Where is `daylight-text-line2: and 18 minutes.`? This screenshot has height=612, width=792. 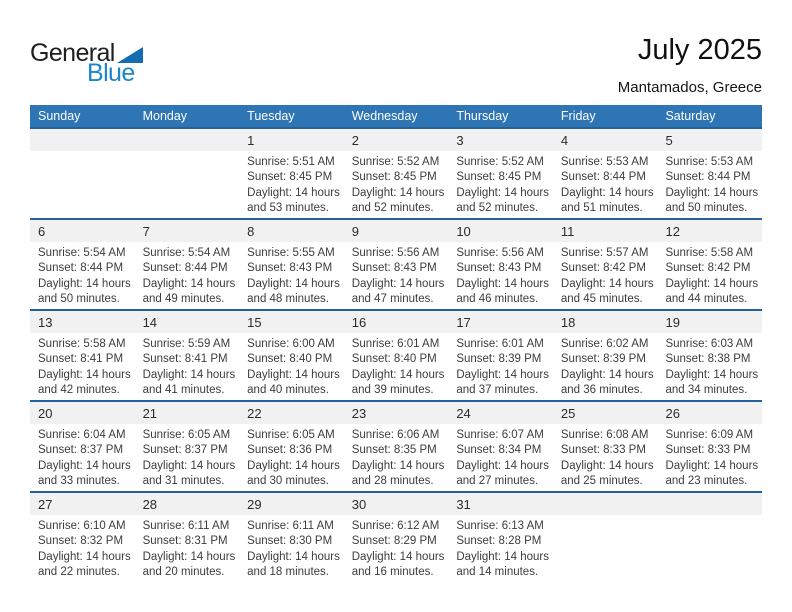
daylight-text-line2: and 18 minutes. is located at coordinates (288, 571).